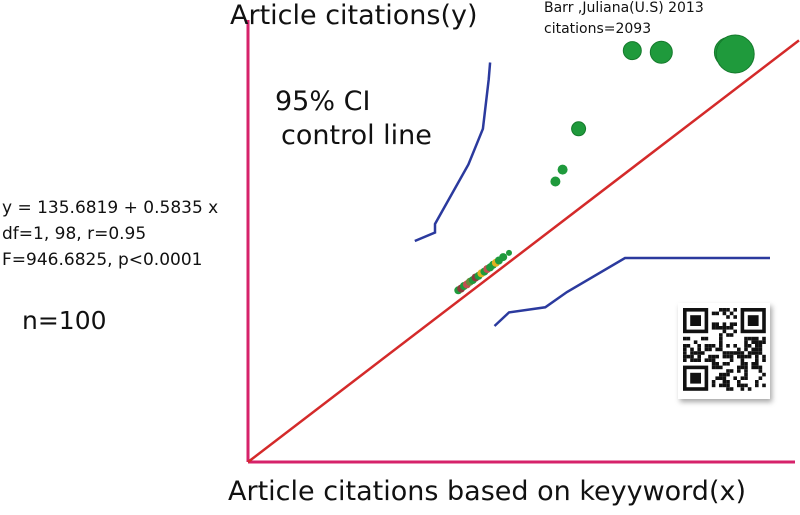  I want to click on qr-code-graphic, so click(724, 351).